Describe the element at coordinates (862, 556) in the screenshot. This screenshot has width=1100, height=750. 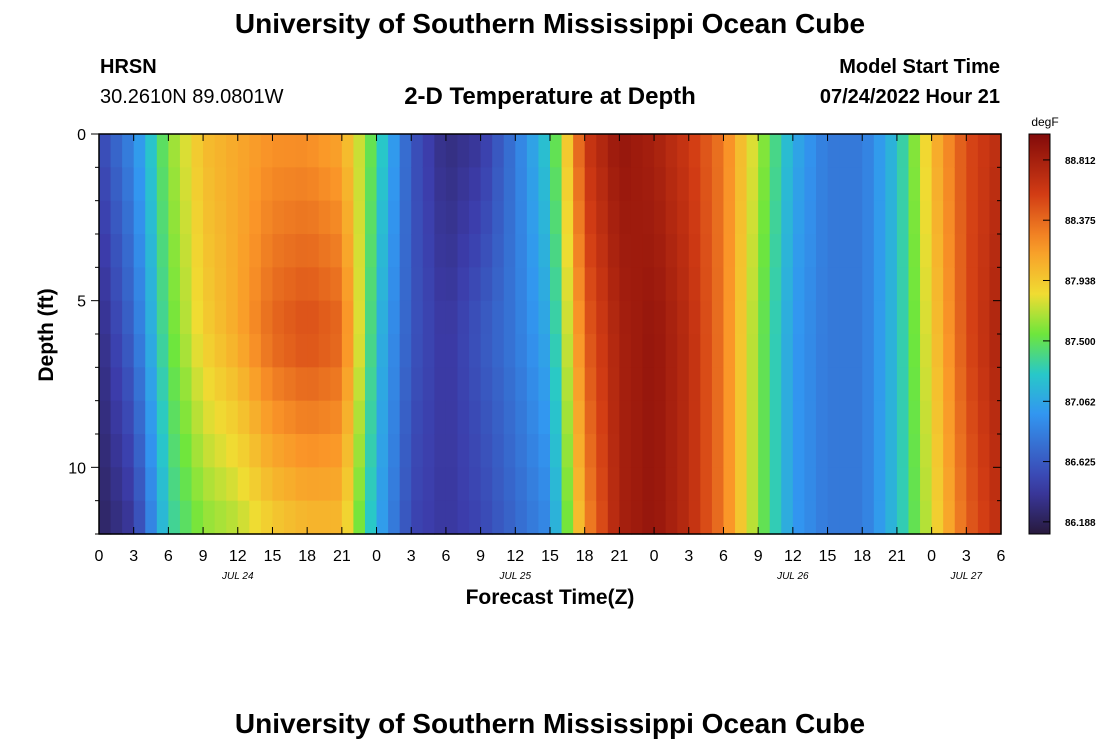
I see `x-tick-label: 18` at that location.